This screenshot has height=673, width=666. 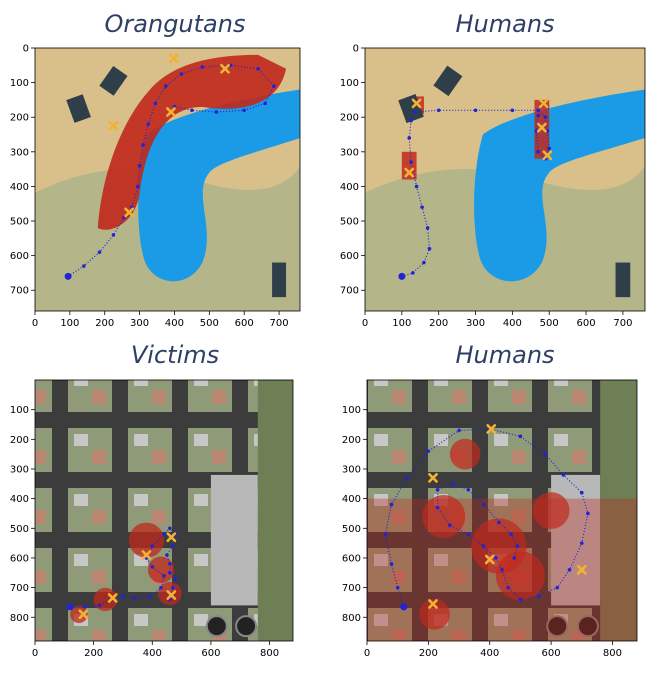 I want to click on trajectory-line, so click(x=123, y=567).